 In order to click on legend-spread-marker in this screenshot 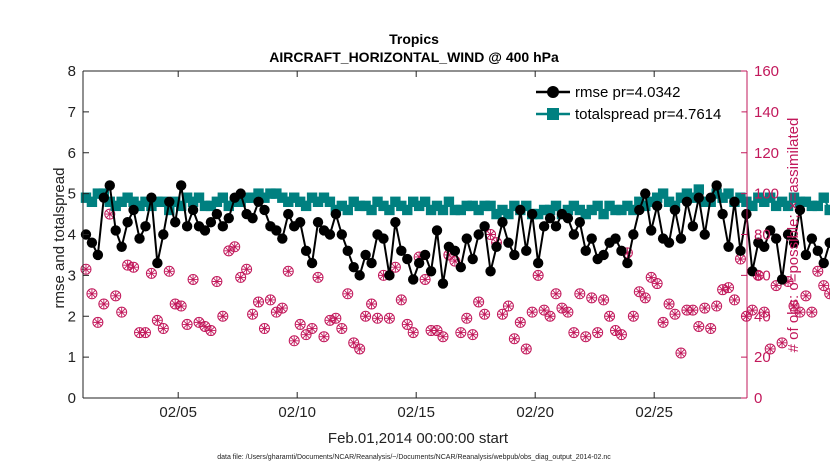, I will do `click(553, 114)`.